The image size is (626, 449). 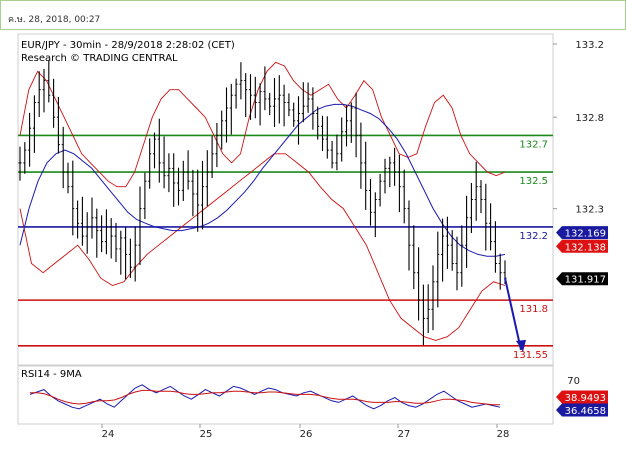 What do you see at coordinates (533, 236) in the screenshot?
I see `level-label-2: 132.2` at bounding box center [533, 236].